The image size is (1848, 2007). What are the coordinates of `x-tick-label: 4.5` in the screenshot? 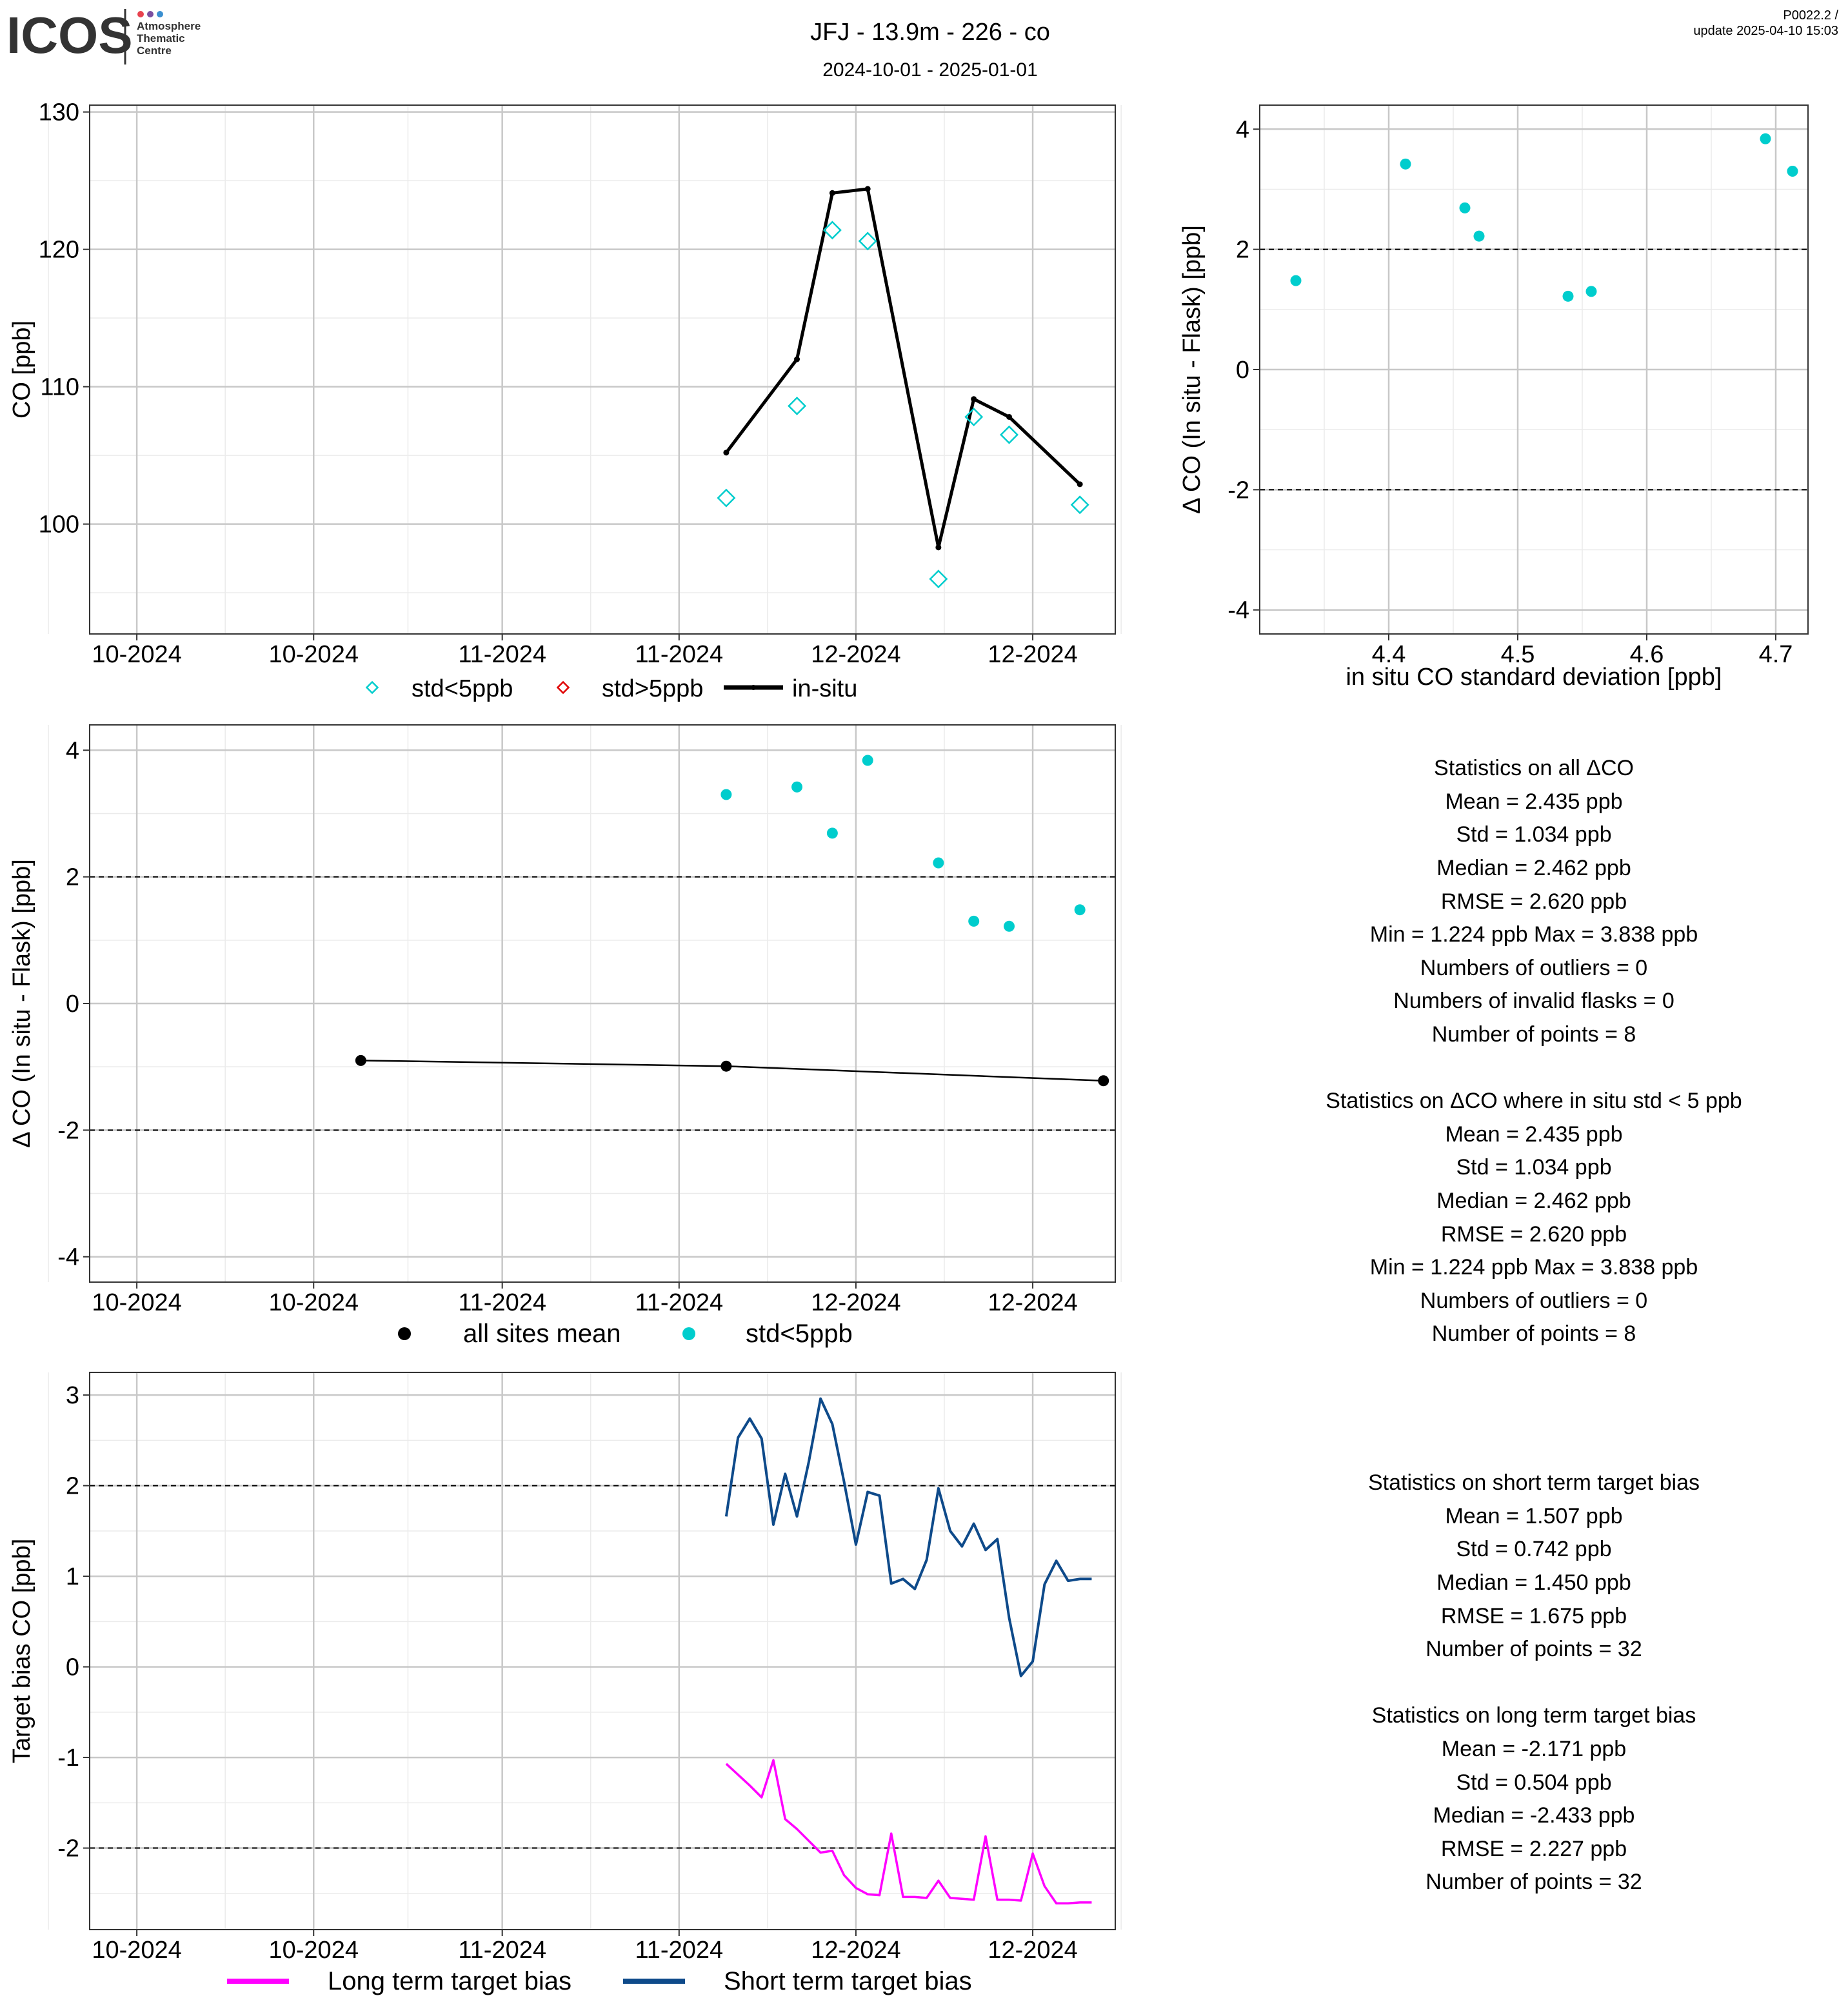 It's located at (1518, 654).